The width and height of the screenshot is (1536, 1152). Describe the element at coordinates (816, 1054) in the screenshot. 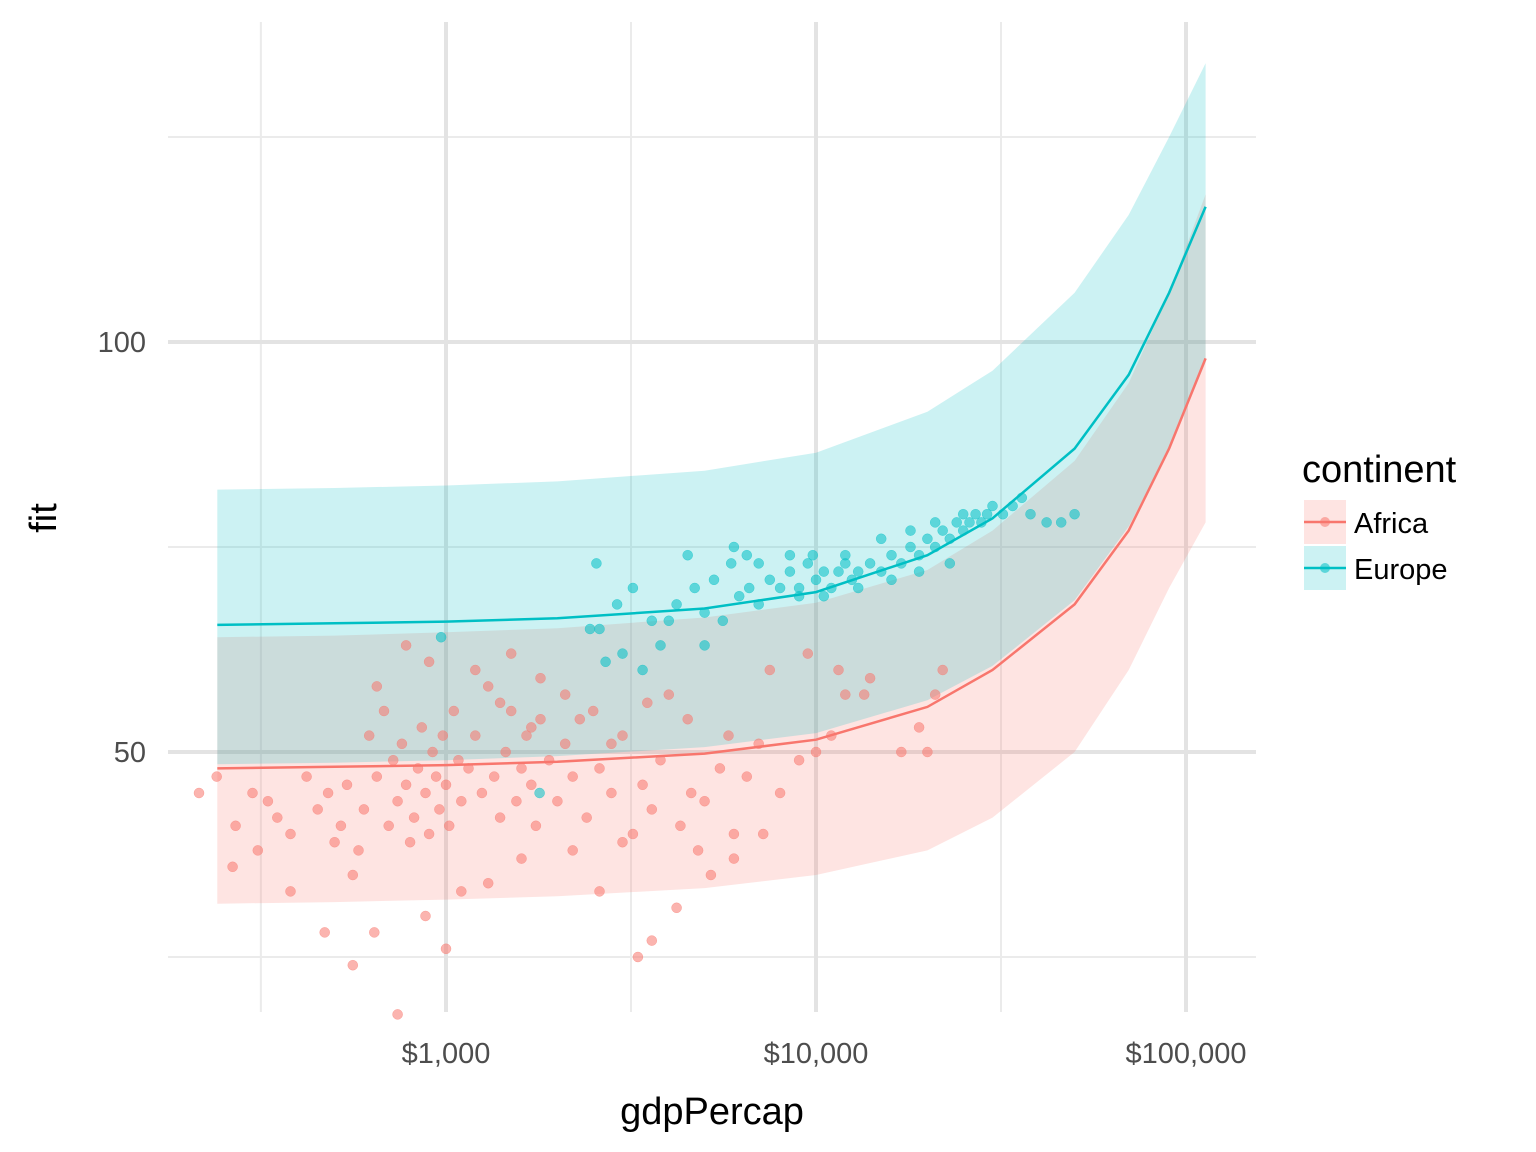

I see `x-tick-label: $10,000` at that location.